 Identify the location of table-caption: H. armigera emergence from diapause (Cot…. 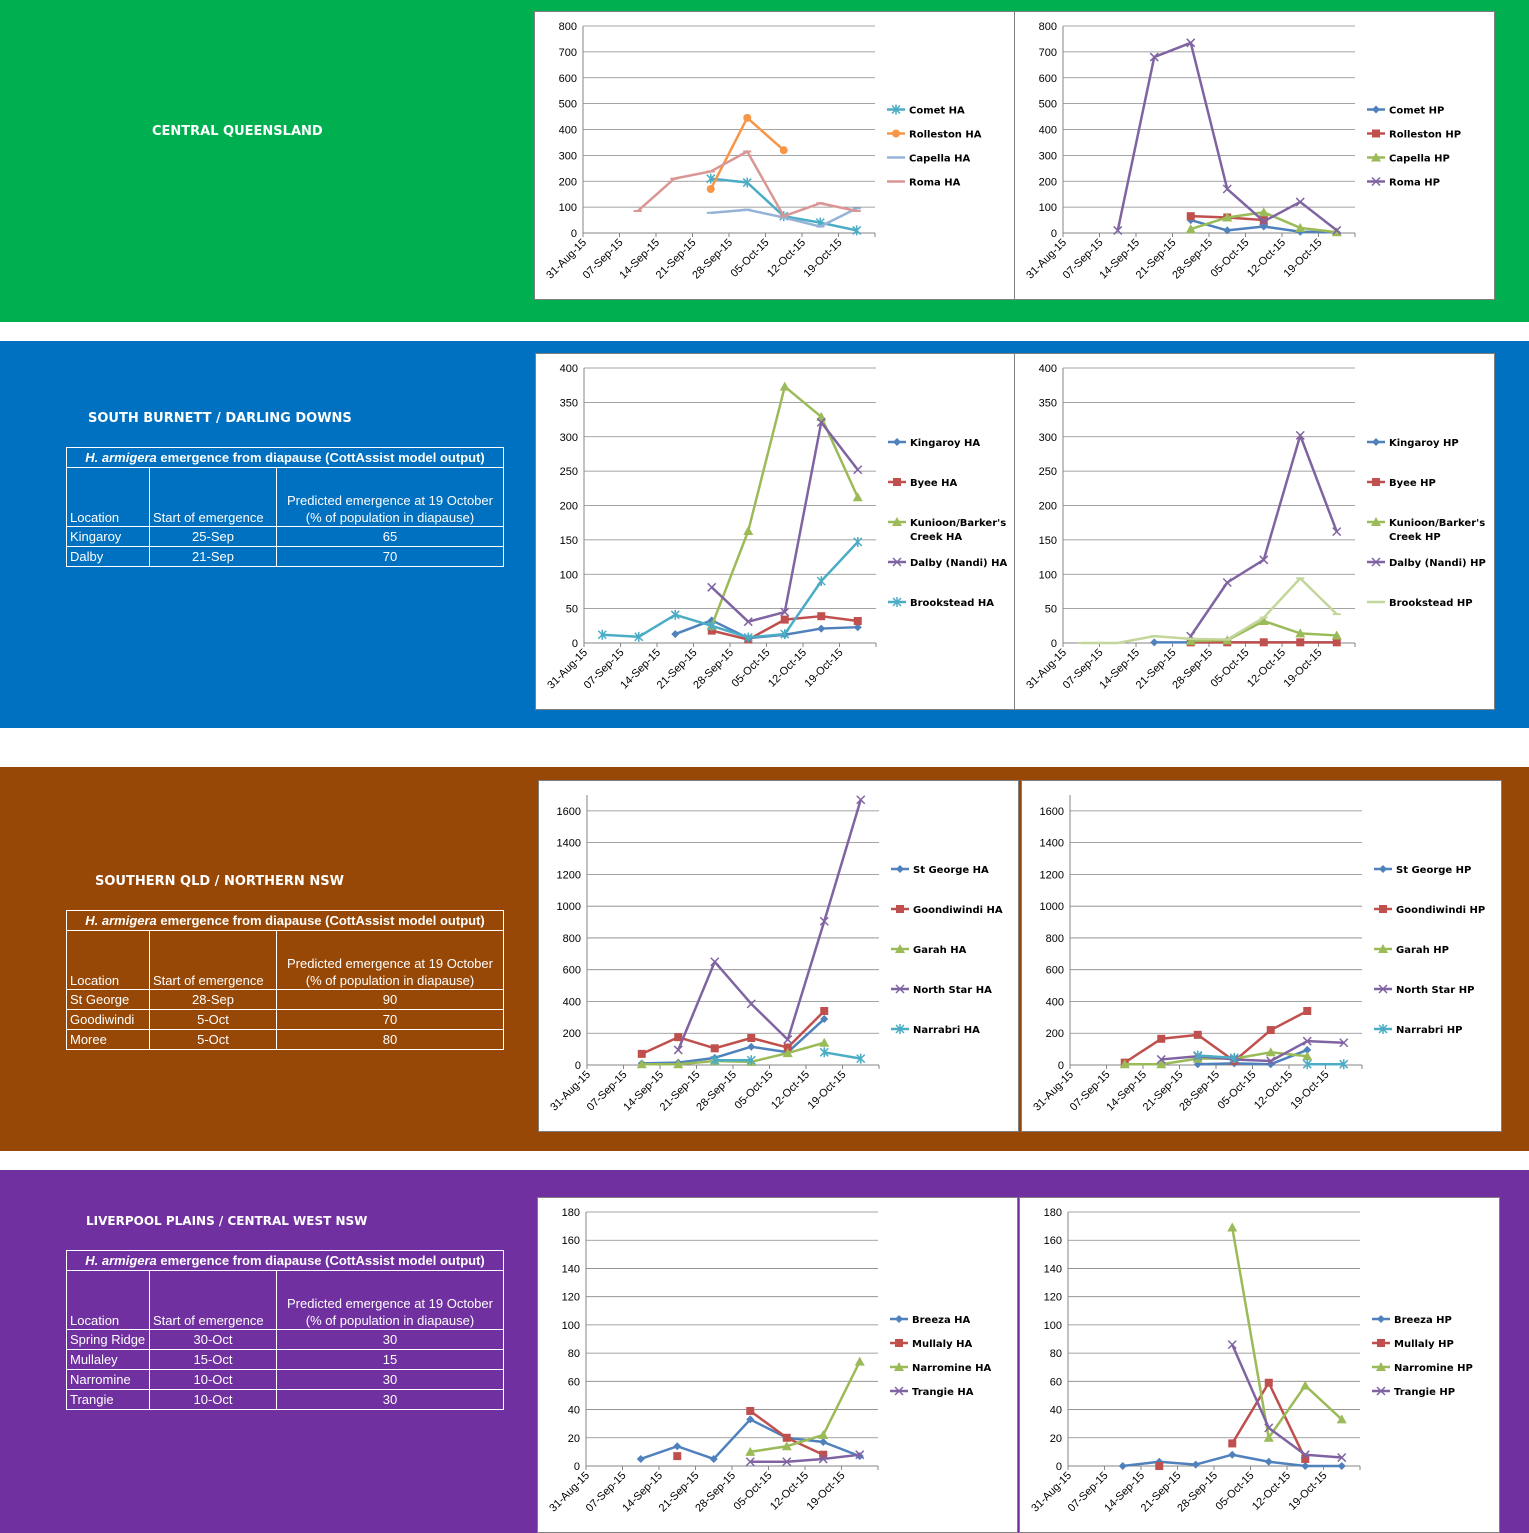
(285, 920).